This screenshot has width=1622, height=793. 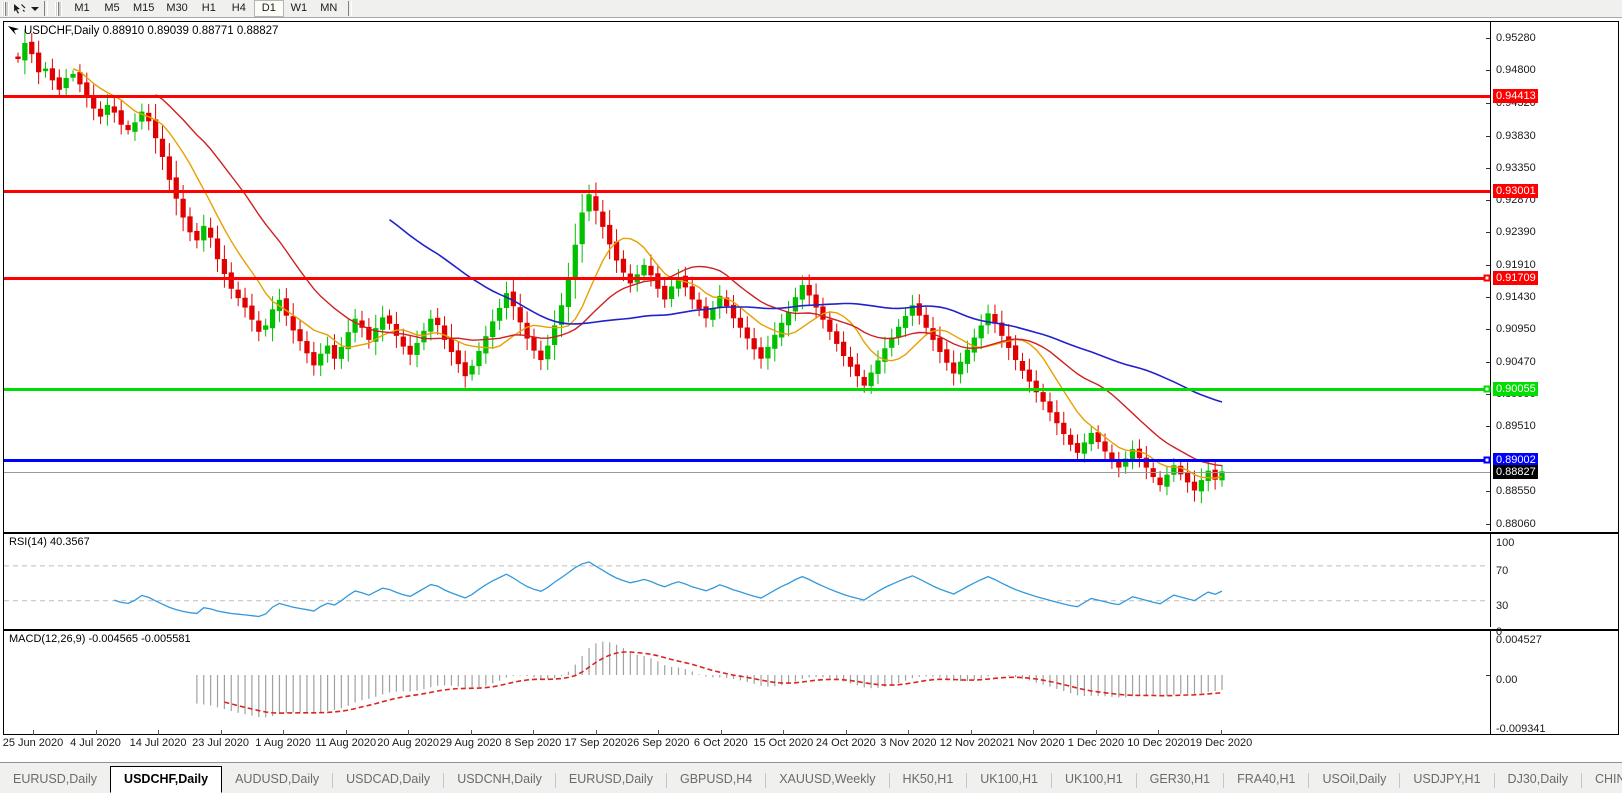 I want to click on price-tick-label: 0.95280, so click(x=1516, y=38).